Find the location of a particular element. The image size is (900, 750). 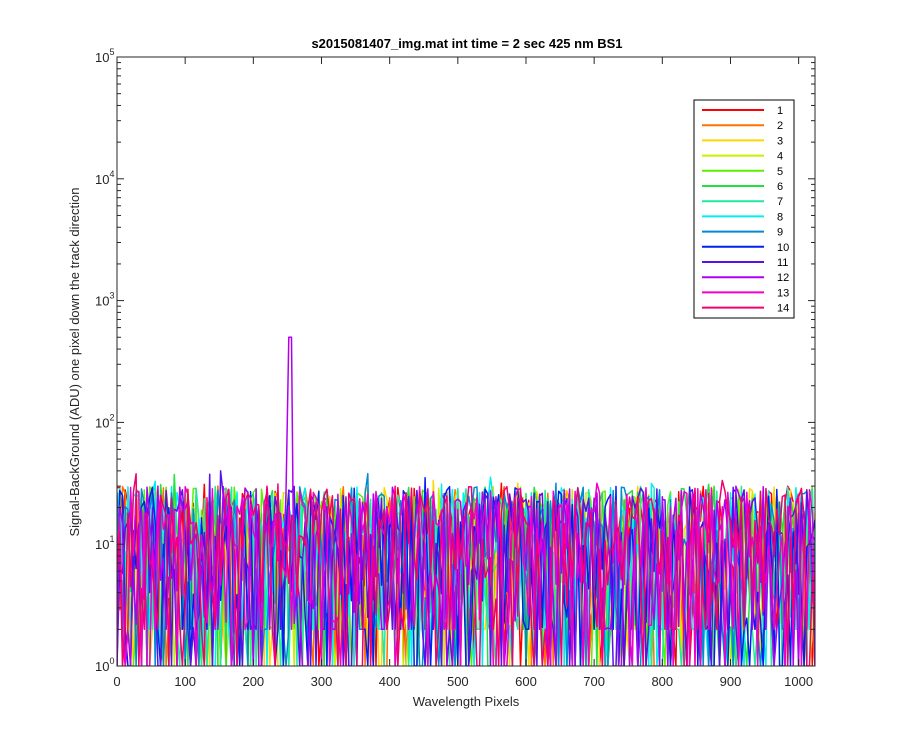

y-tick-label: 10⁵ is located at coordinates (104, 56).